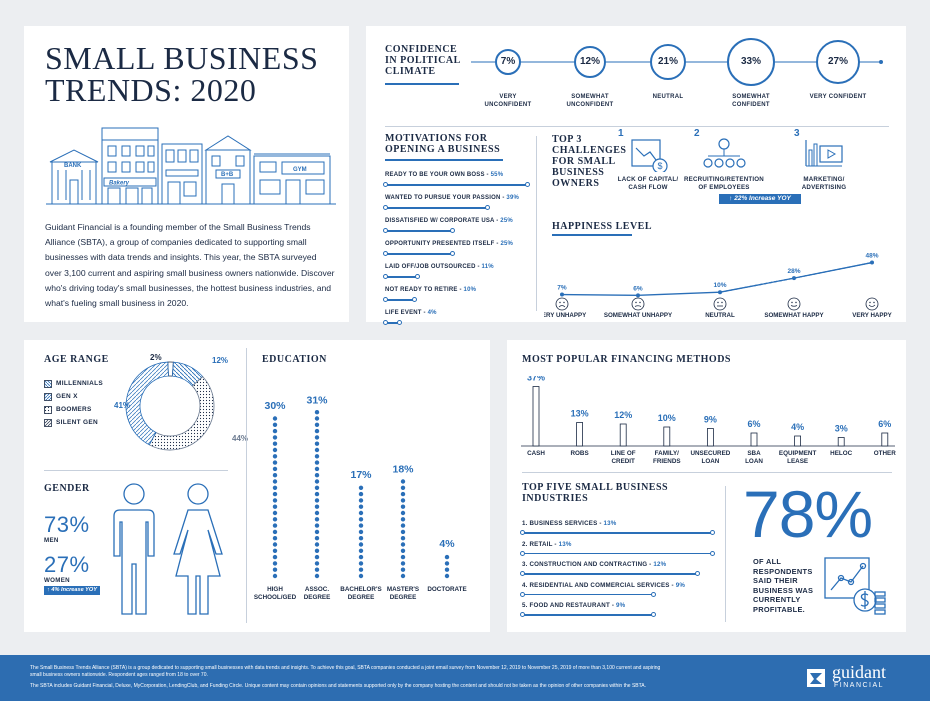  I want to click on motivation-row: LAID OFF/JOB OUTSOURCED - 11%, so click(460, 267).